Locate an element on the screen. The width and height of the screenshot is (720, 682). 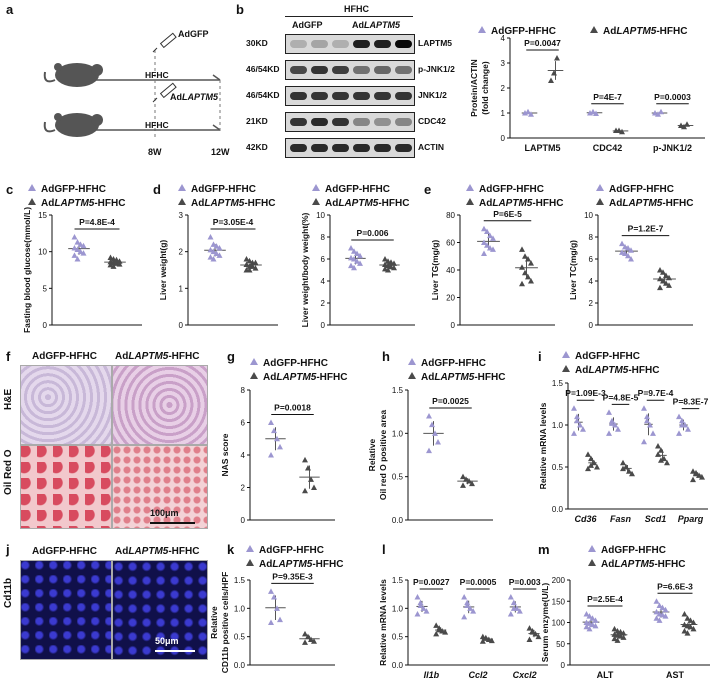
legend-ctrl-k: AdGFP-HFHC is located at coordinates (285, 550).